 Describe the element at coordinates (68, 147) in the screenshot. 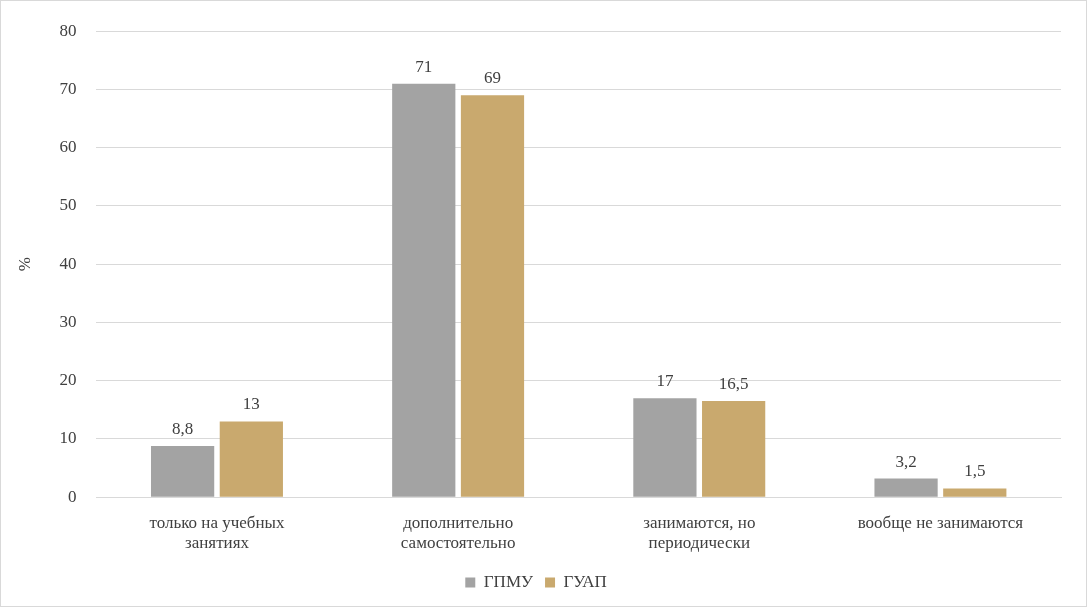

I see `y-tick-label: 60` at that location.